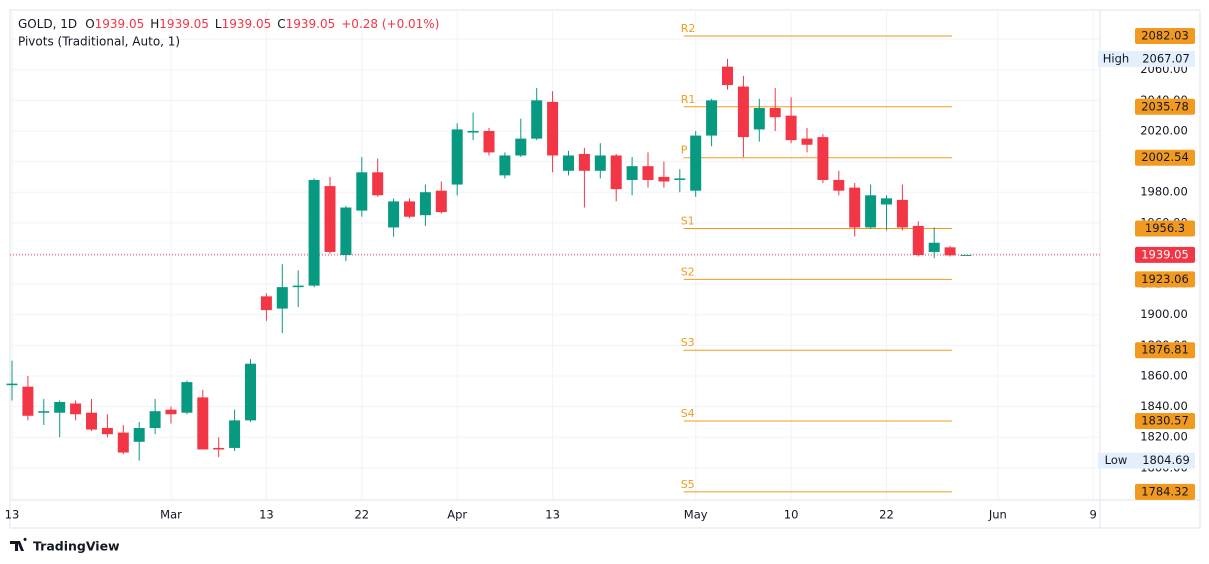 The width and height of the screenshot is (1209, 564). Describe the element at coordinates (390, 24) in the screenshot. I see `change: +0.28 (+0.01%)` at that location.